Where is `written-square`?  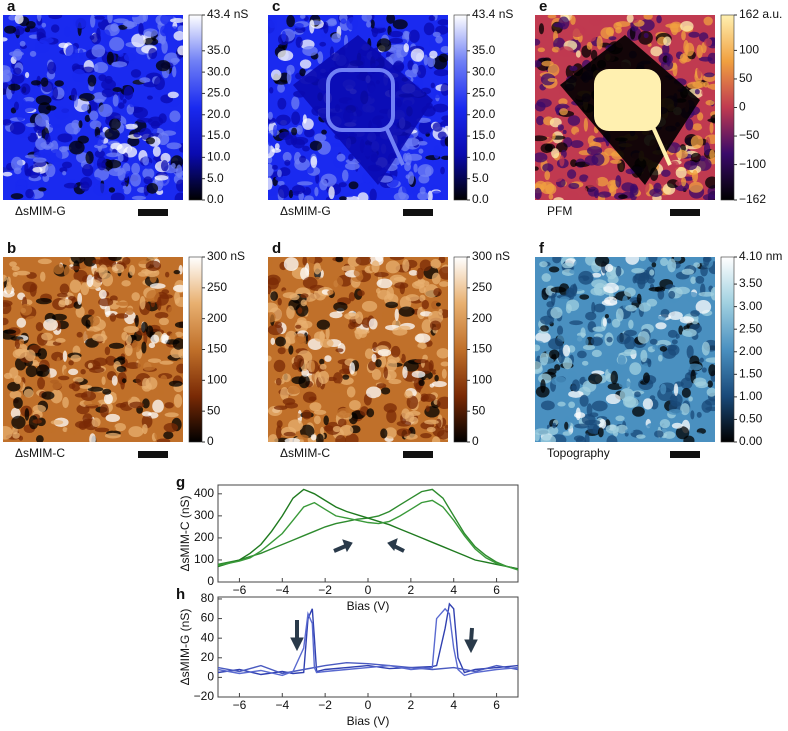 written-square is located at coordinates (360, 100).